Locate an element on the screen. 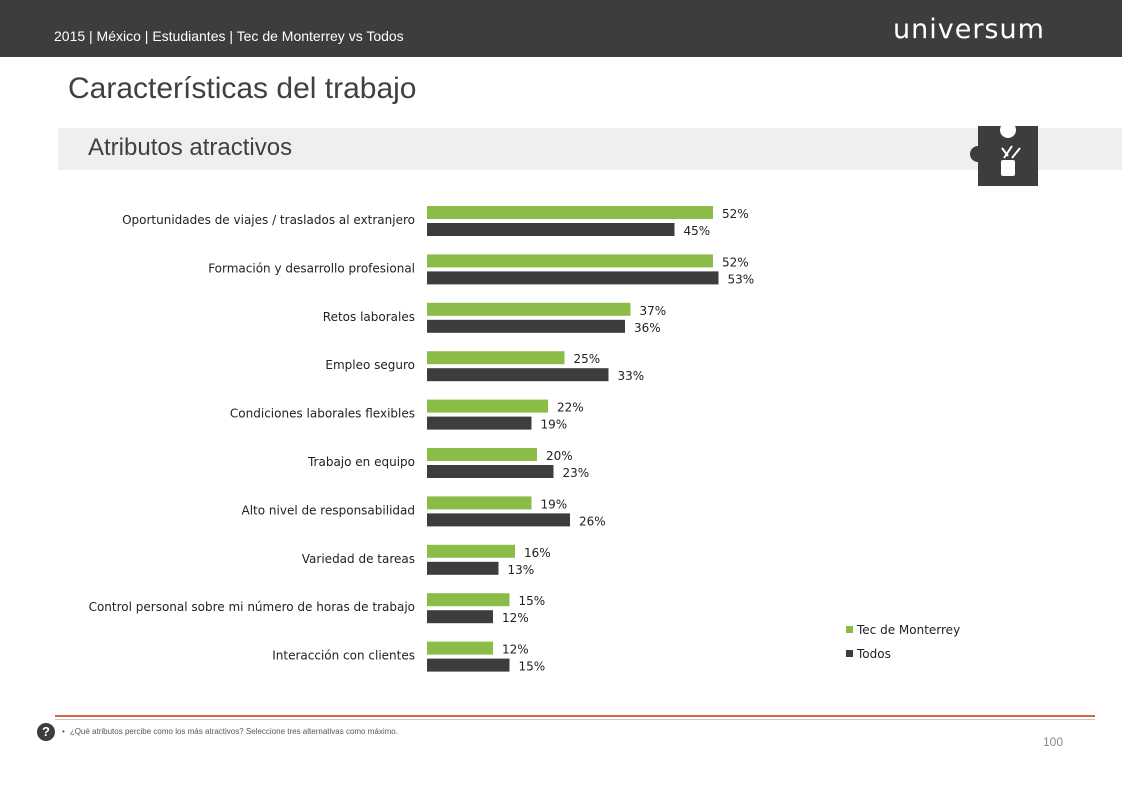 Image resolution: width=1122 pixels, height=794 pixels. data-label: 20% is located at coordinates (559, 456).